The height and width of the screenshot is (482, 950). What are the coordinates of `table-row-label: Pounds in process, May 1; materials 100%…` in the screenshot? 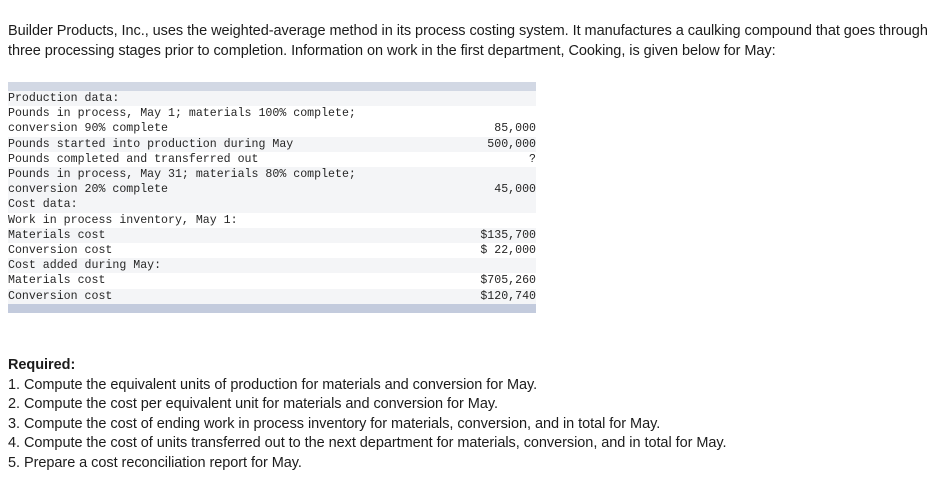 It's located at (213, 114).